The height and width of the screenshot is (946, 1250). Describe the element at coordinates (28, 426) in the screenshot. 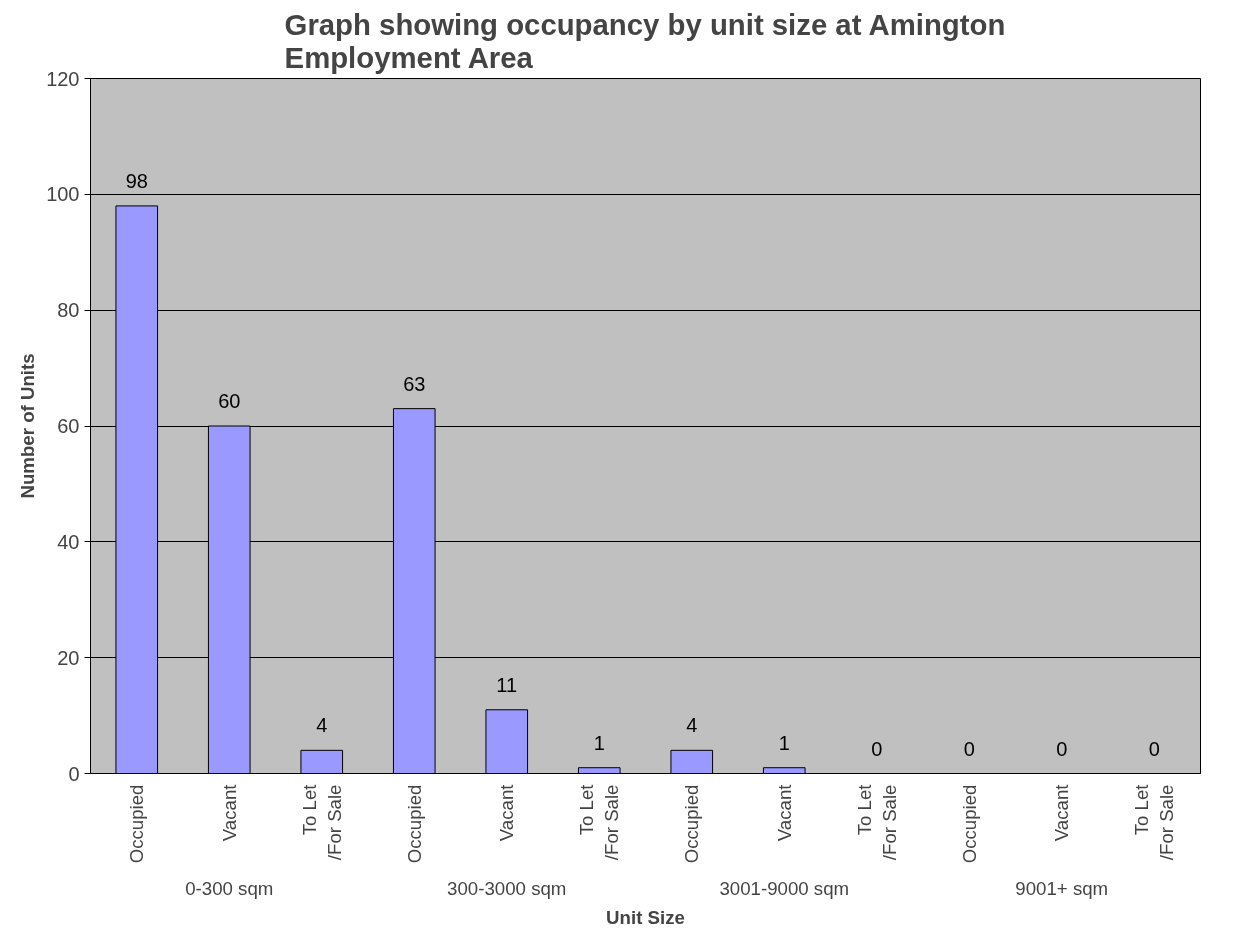

I see `y-axis-title: Number of Units` at that location.